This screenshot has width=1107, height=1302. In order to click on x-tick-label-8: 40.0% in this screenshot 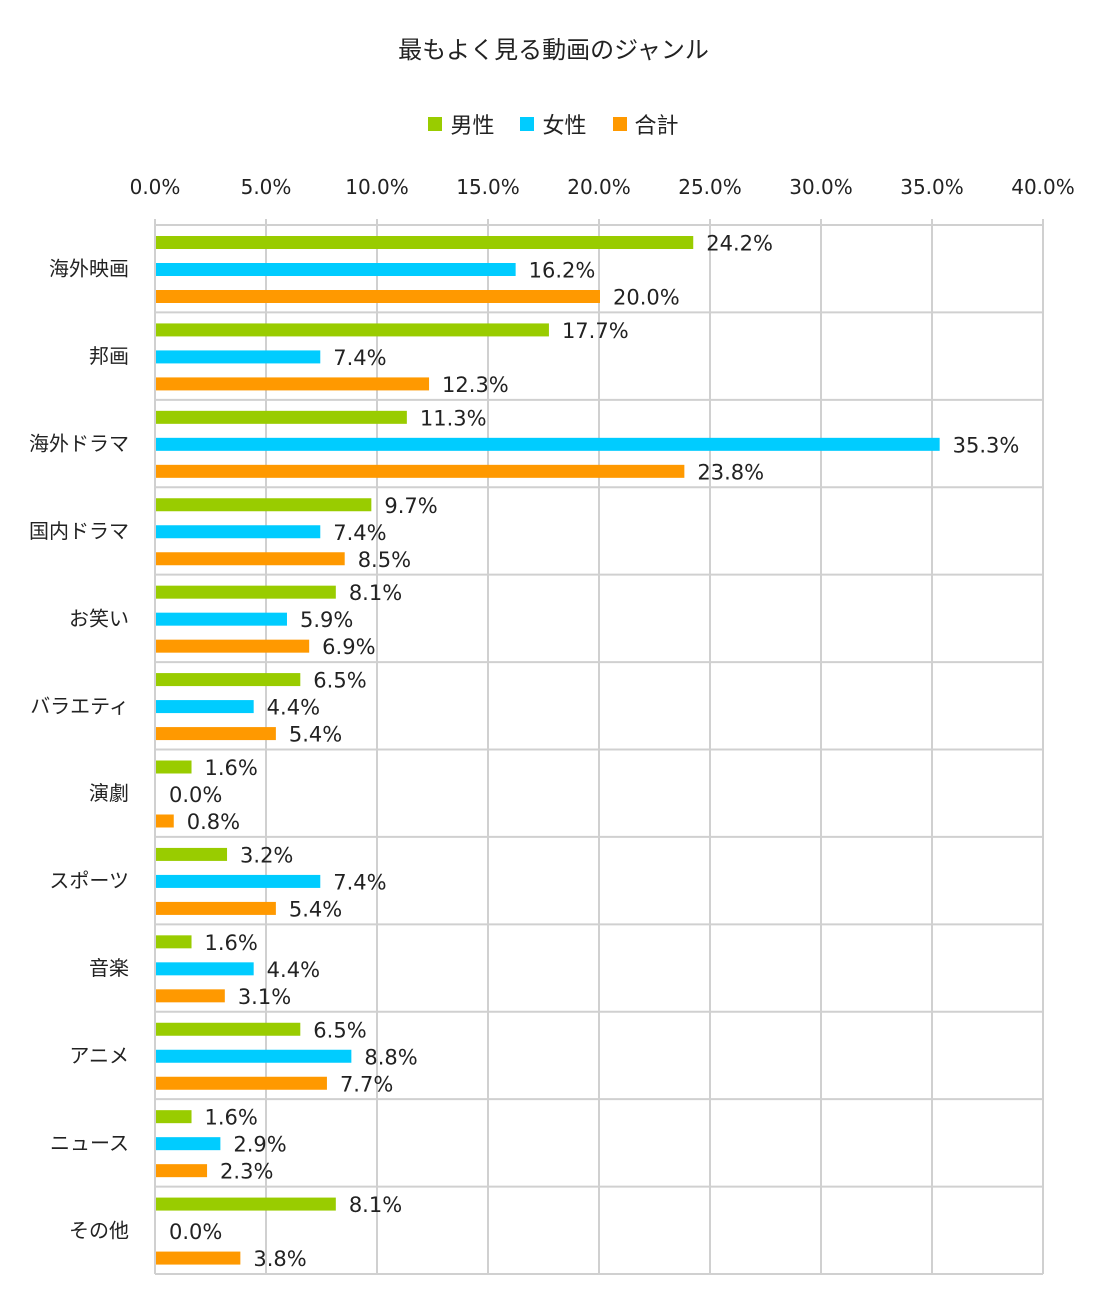, I will do `click(1043, 187)`.